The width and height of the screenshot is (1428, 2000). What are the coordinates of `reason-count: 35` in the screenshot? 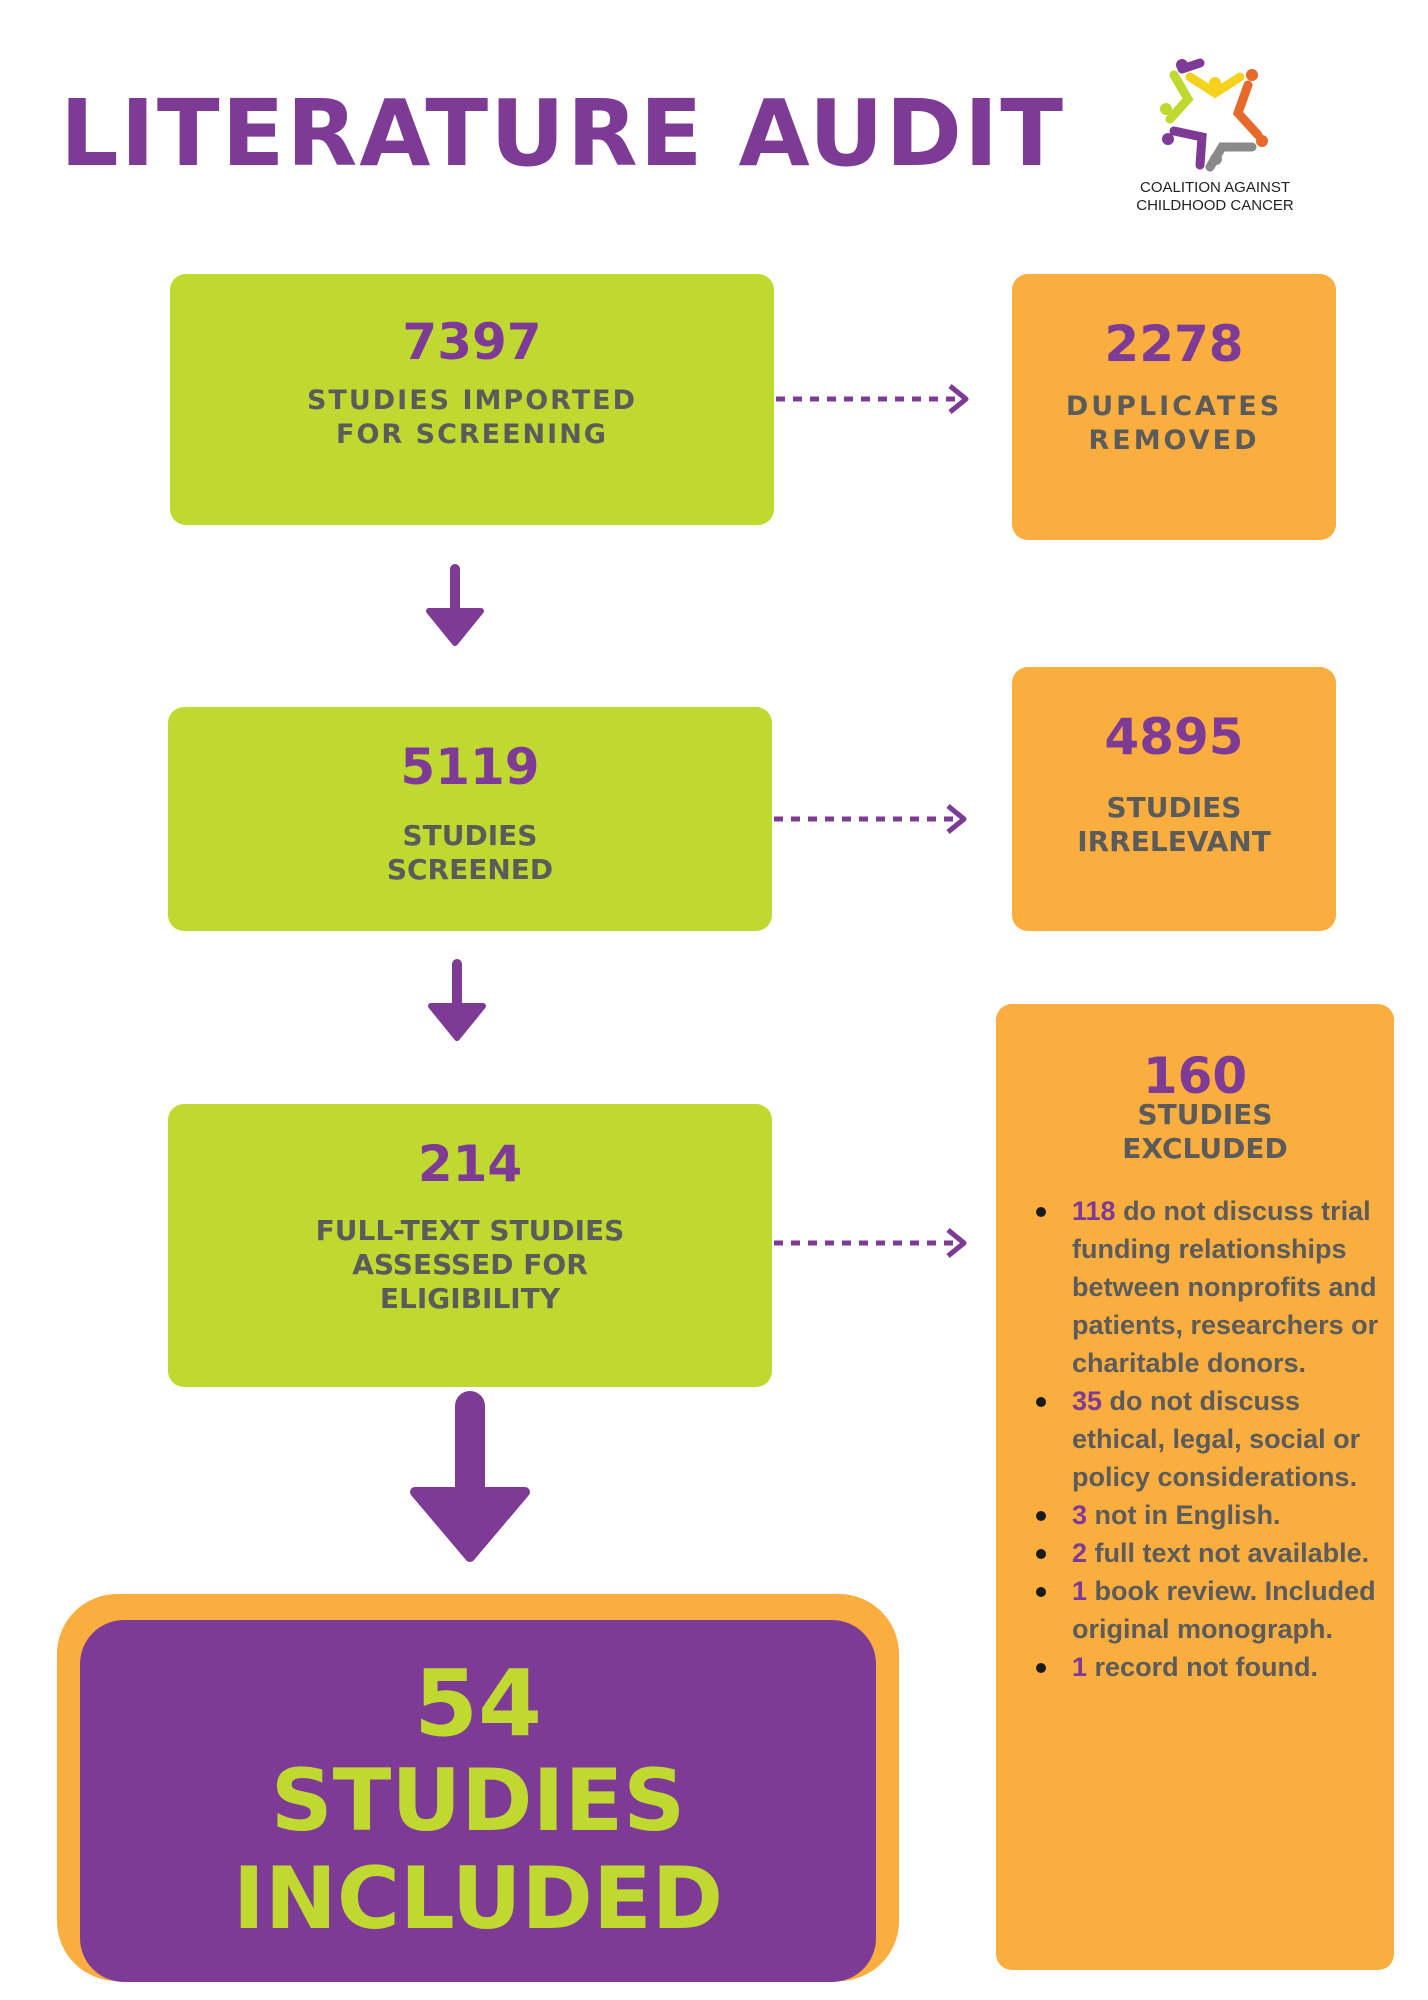 It's located at (1087, 1401).